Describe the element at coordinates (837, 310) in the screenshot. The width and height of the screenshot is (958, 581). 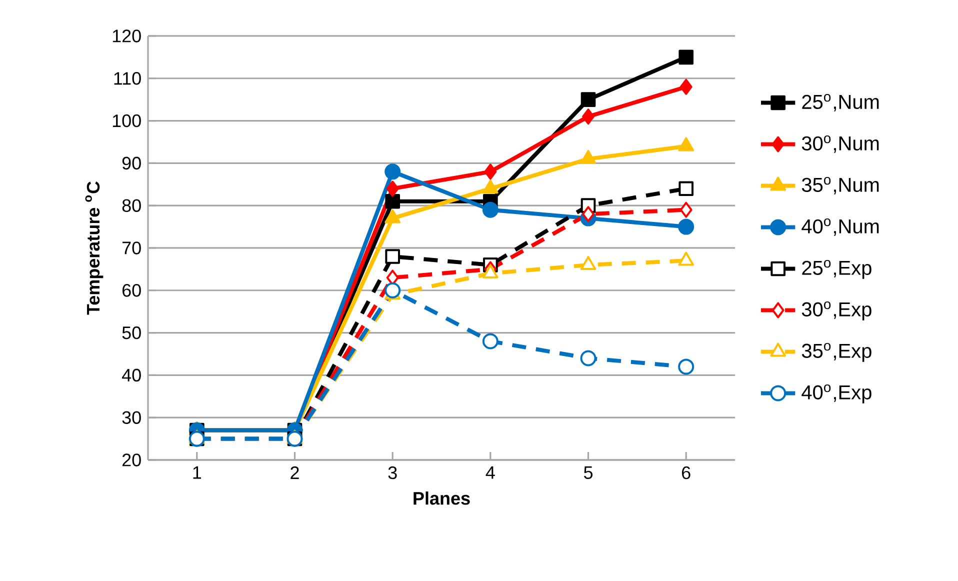
I see `legend-label: 30$^{o}$,Exp` at that location.